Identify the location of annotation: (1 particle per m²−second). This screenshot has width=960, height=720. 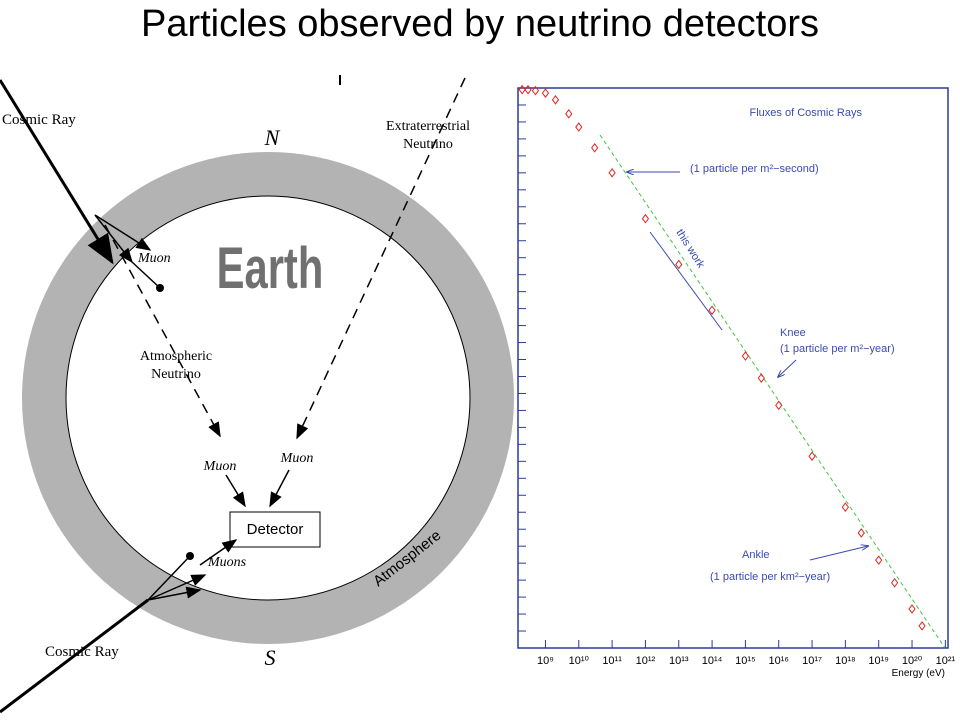
(754, 169).